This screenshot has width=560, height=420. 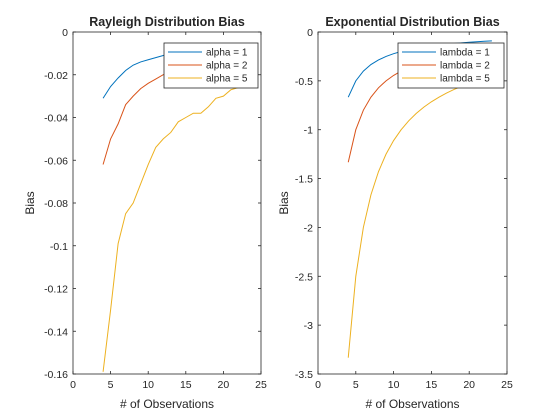 What do you see at coordinates (412, 22) in the screenshot?
I see `chart-title: Exponential Distribution Bias` at bounding box center [412, 22].